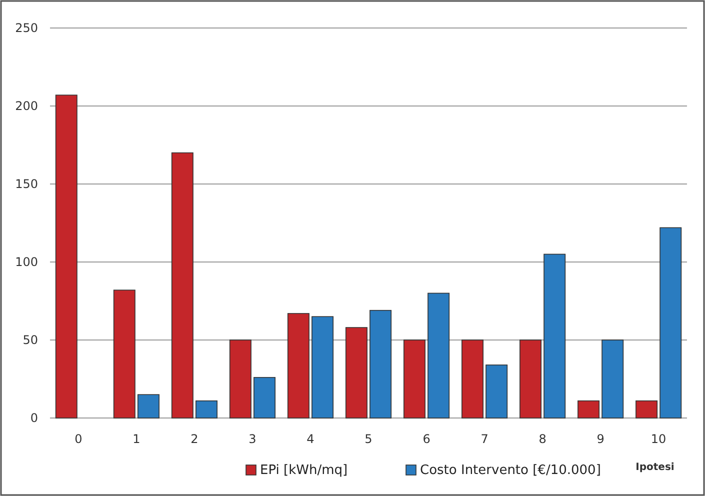 The height and width of the screenshot is (496, 705). I want to click on x-tick-label: 7, so click(484, 439).